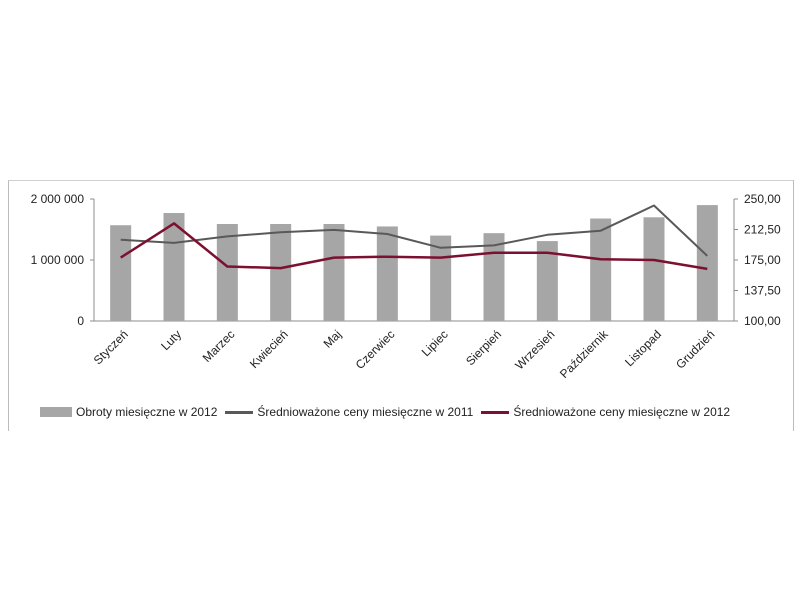 This screenshot has height=600, width=800. I want to click on right-axis-tick-label: 250,00, so click(762, 199).